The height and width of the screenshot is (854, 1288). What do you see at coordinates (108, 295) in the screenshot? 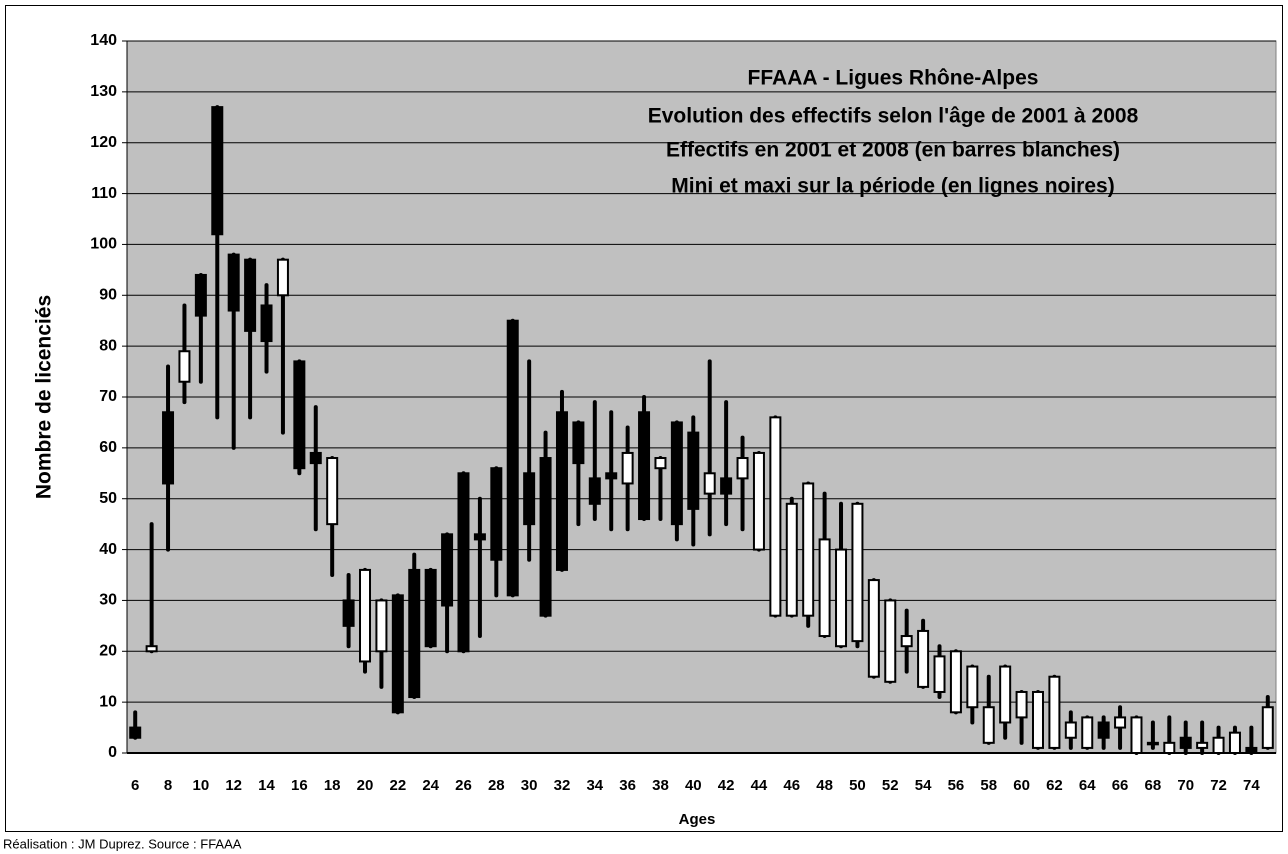
I see `y-tick-label: 90` at bounding box center [108, 295].